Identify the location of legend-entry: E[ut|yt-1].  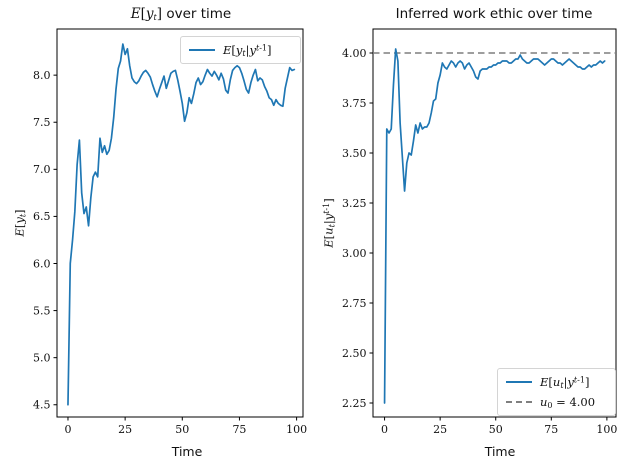
(556, 382).